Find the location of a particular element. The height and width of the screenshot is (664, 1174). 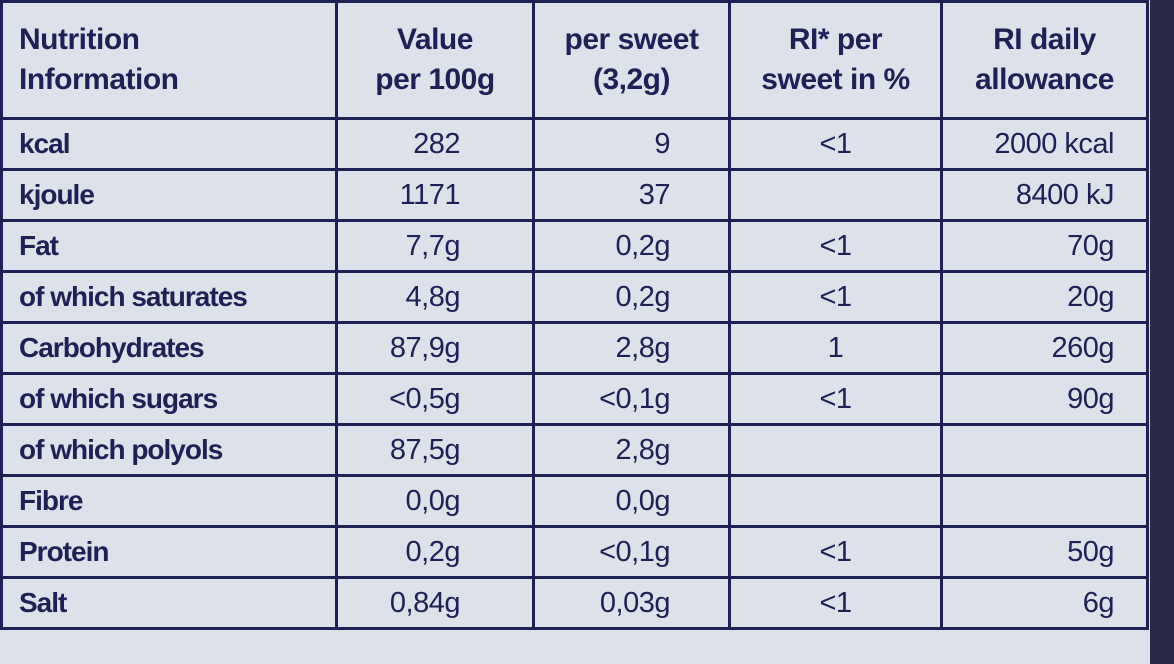

value-per-100g: 0,0g is located at coordinates (435, 501).